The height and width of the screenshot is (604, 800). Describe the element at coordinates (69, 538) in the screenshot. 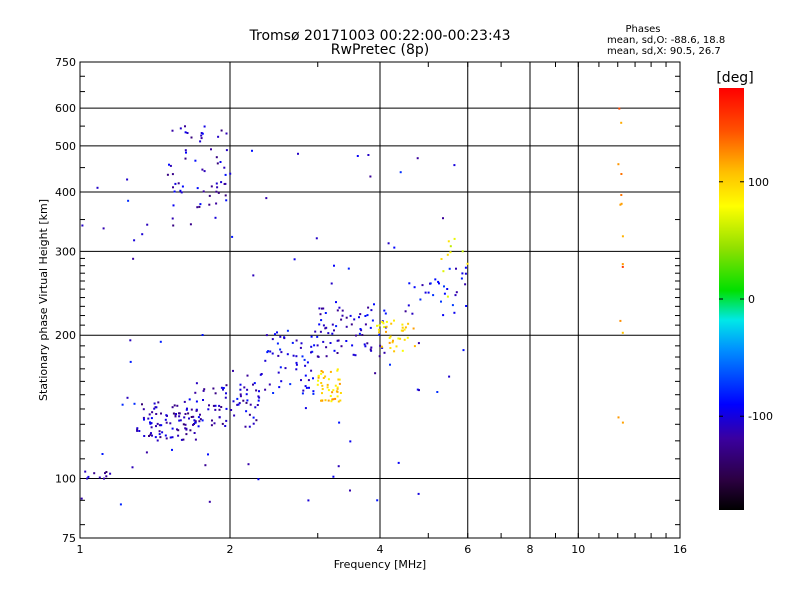

I see `y-tick-label: 75` at that location.